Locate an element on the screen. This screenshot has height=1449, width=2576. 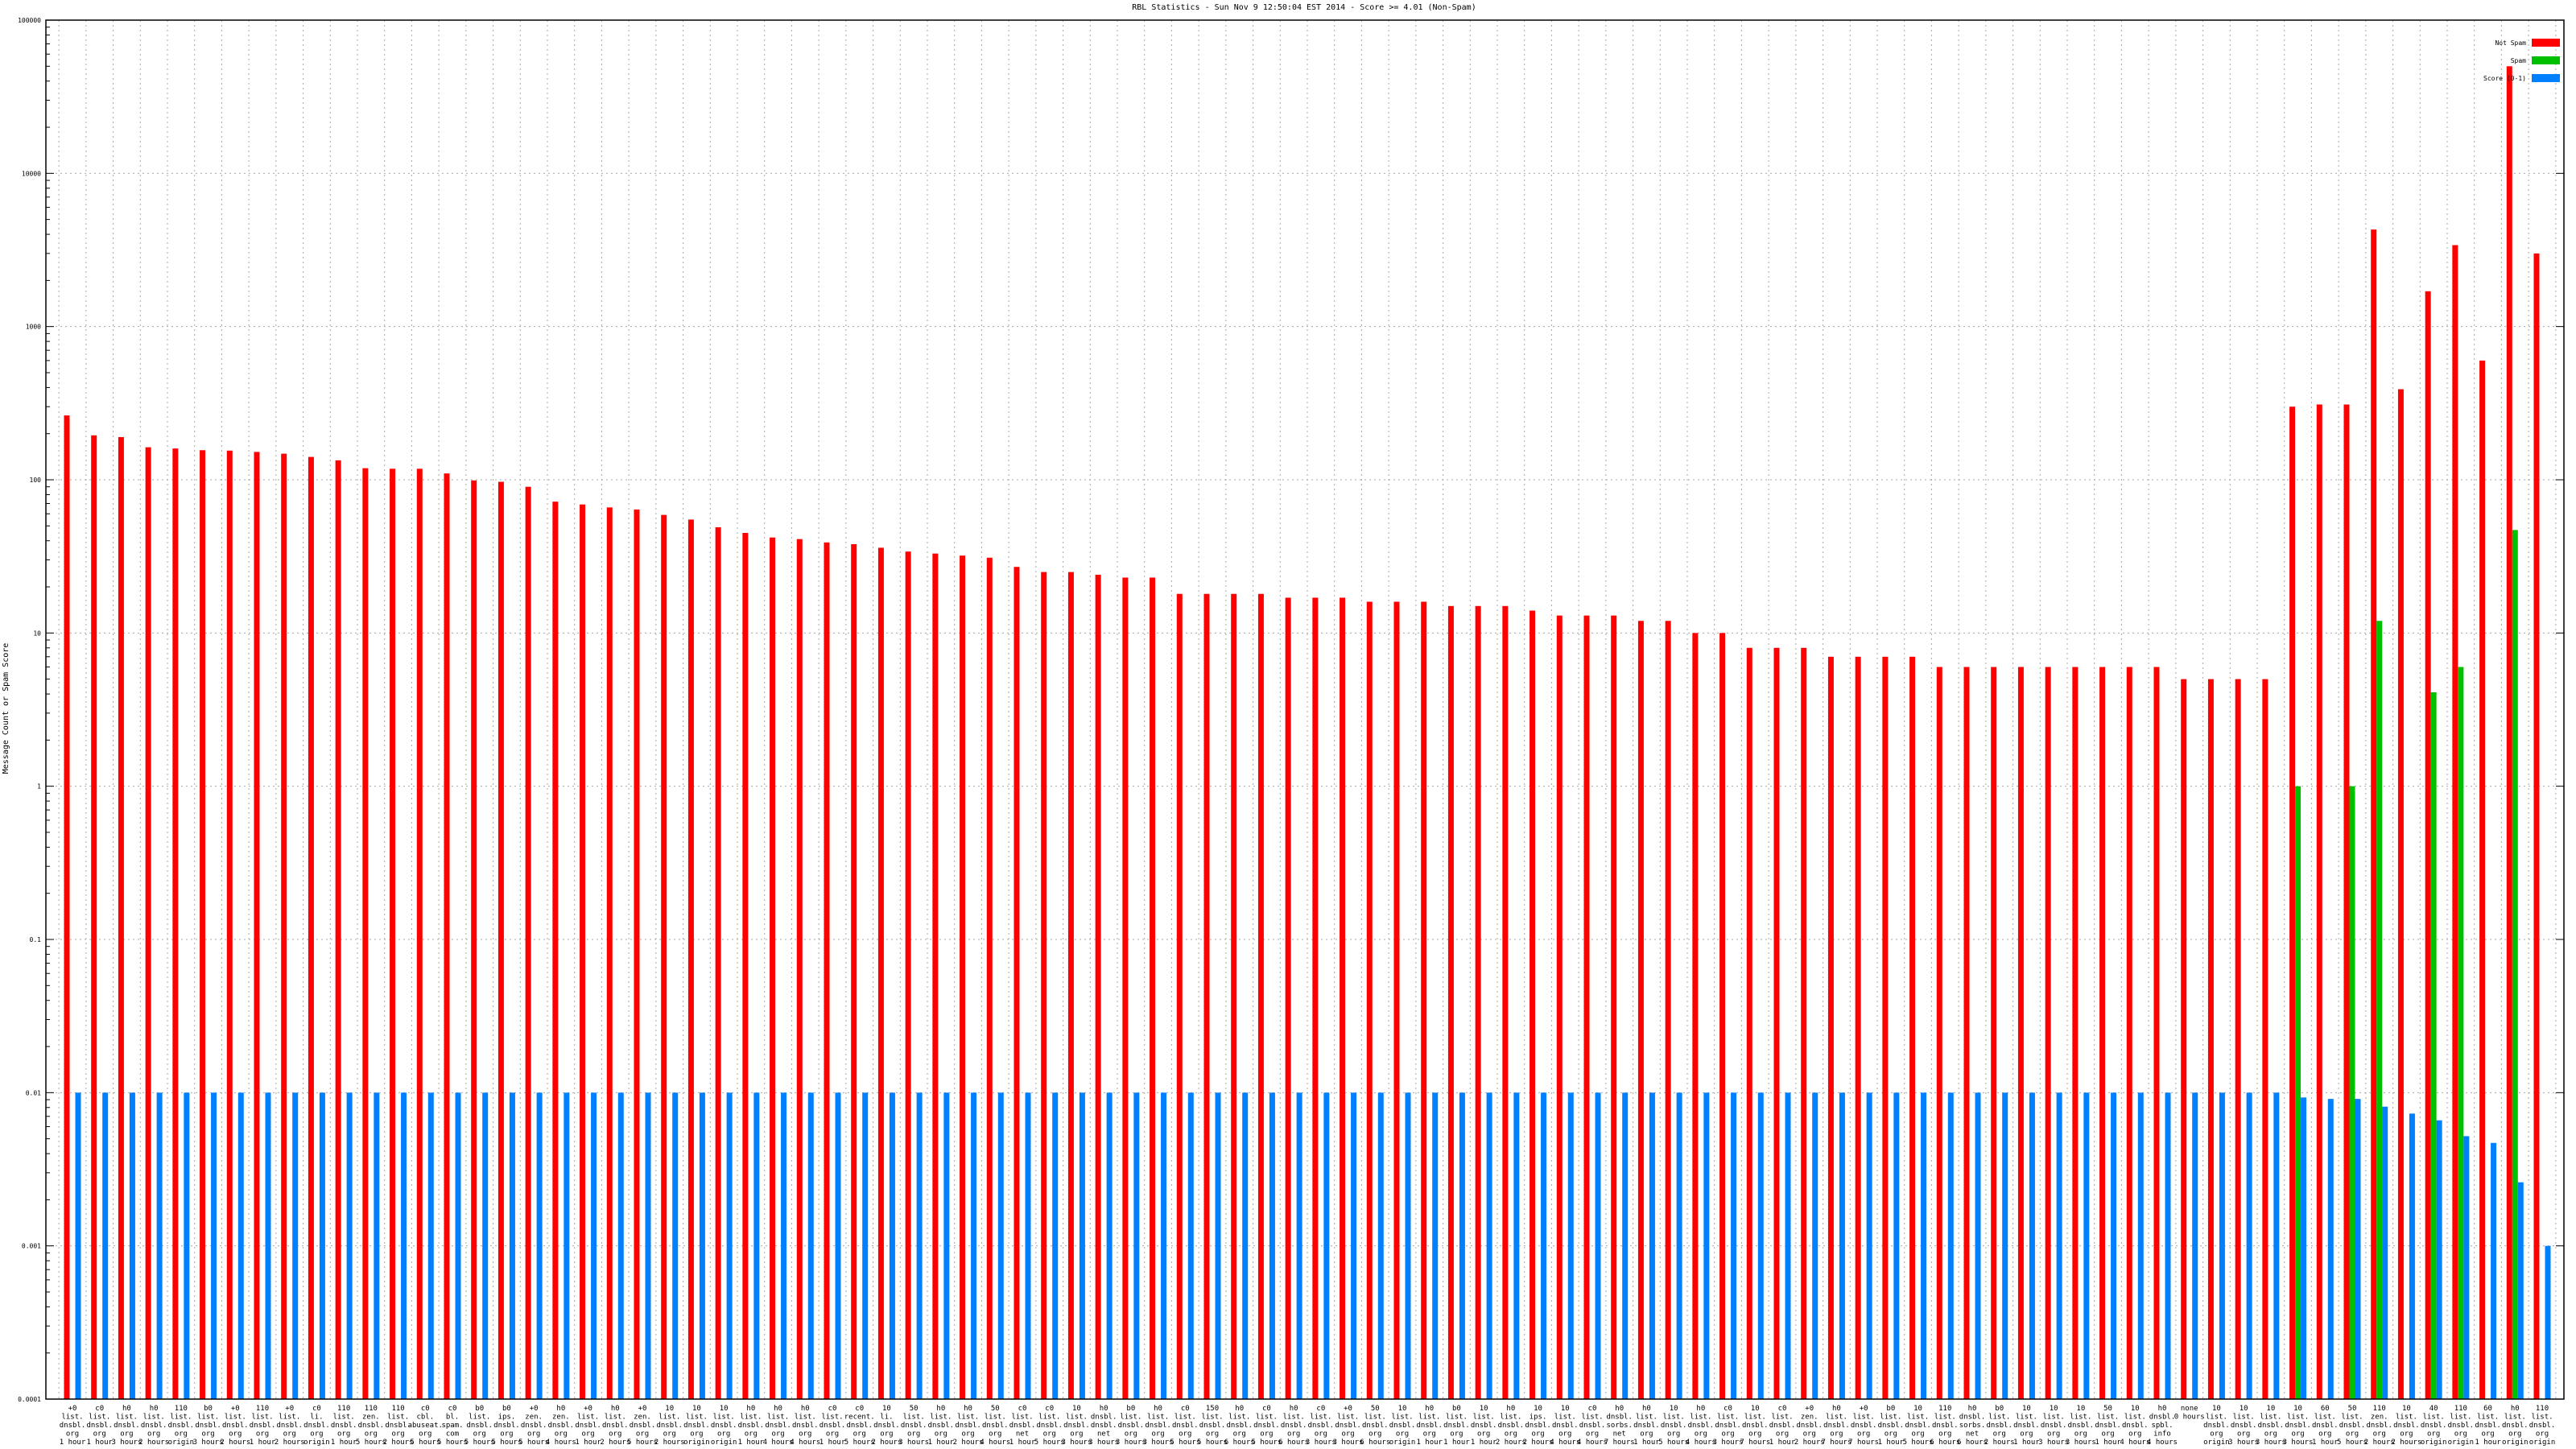
x-tick-label: 10 is located at coordinates (1917, 1409).